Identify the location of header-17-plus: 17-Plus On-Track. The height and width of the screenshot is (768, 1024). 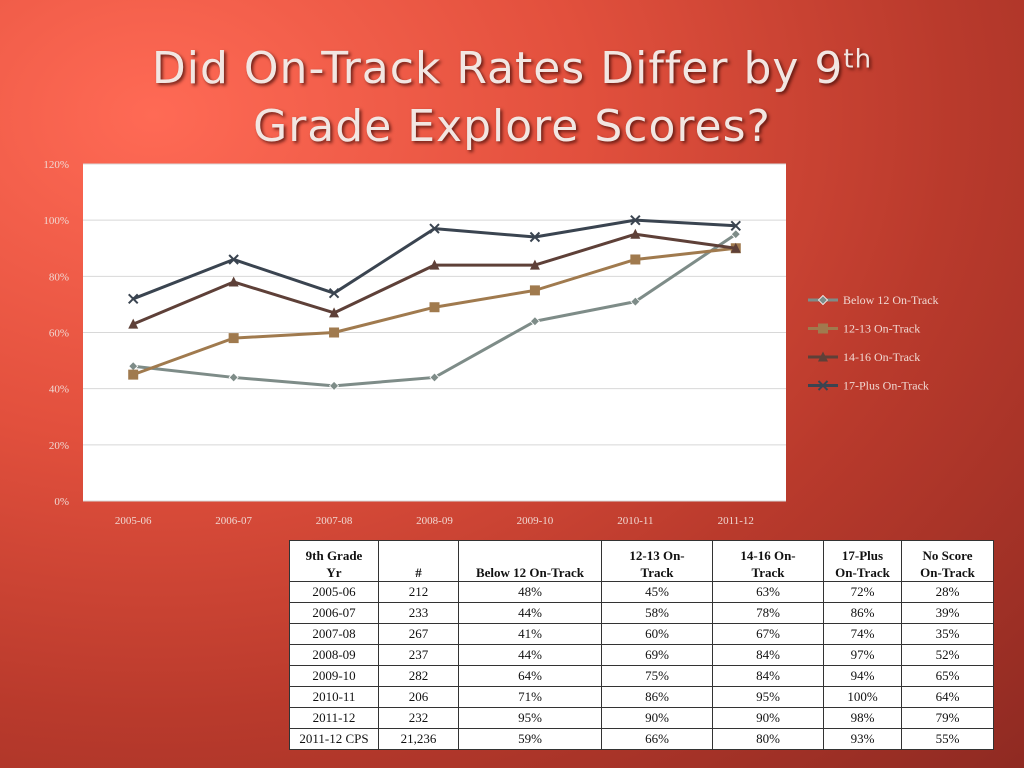
(862, 561).